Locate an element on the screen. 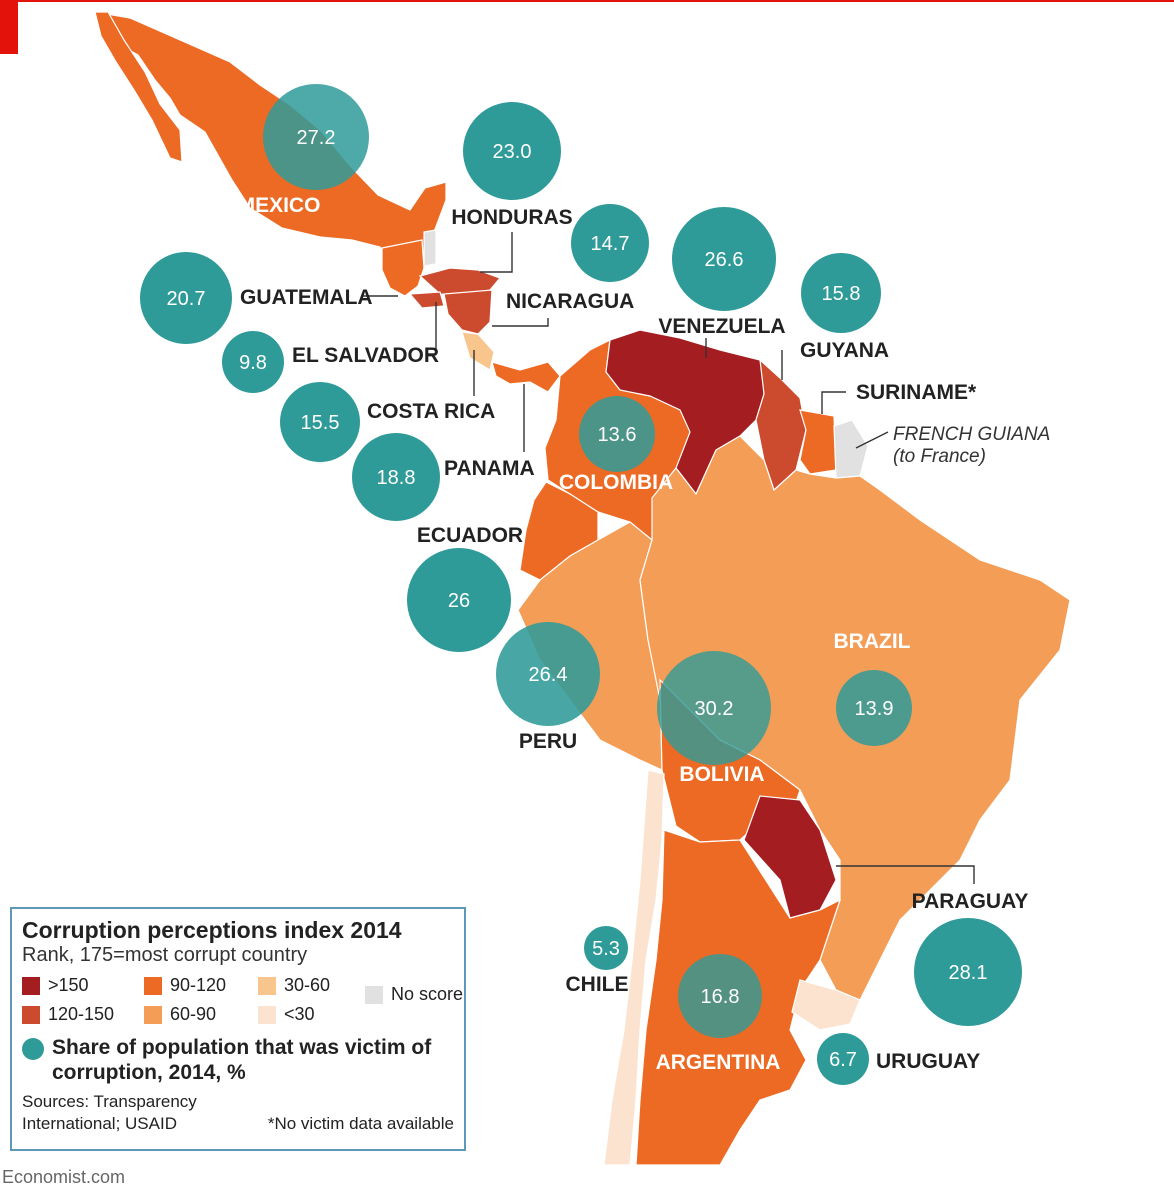 This screenshot has height=1200, width=1174. value-guatemala: 20.7 is located at coordinates (186, 299).